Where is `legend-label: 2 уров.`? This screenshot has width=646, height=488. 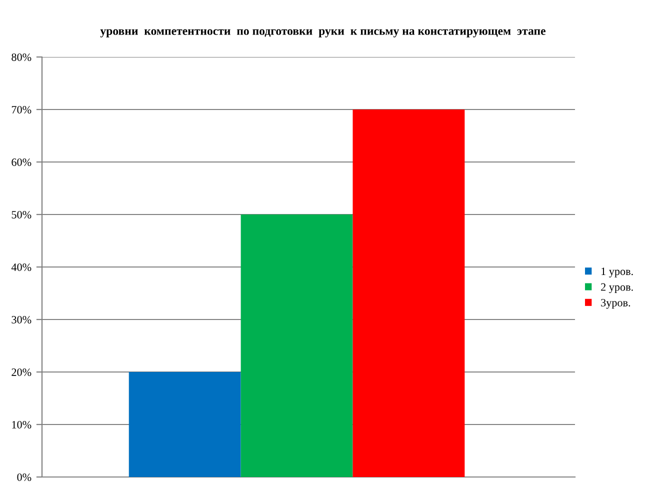 legend-label: 2 уров. is located at coordinates (617, 288).